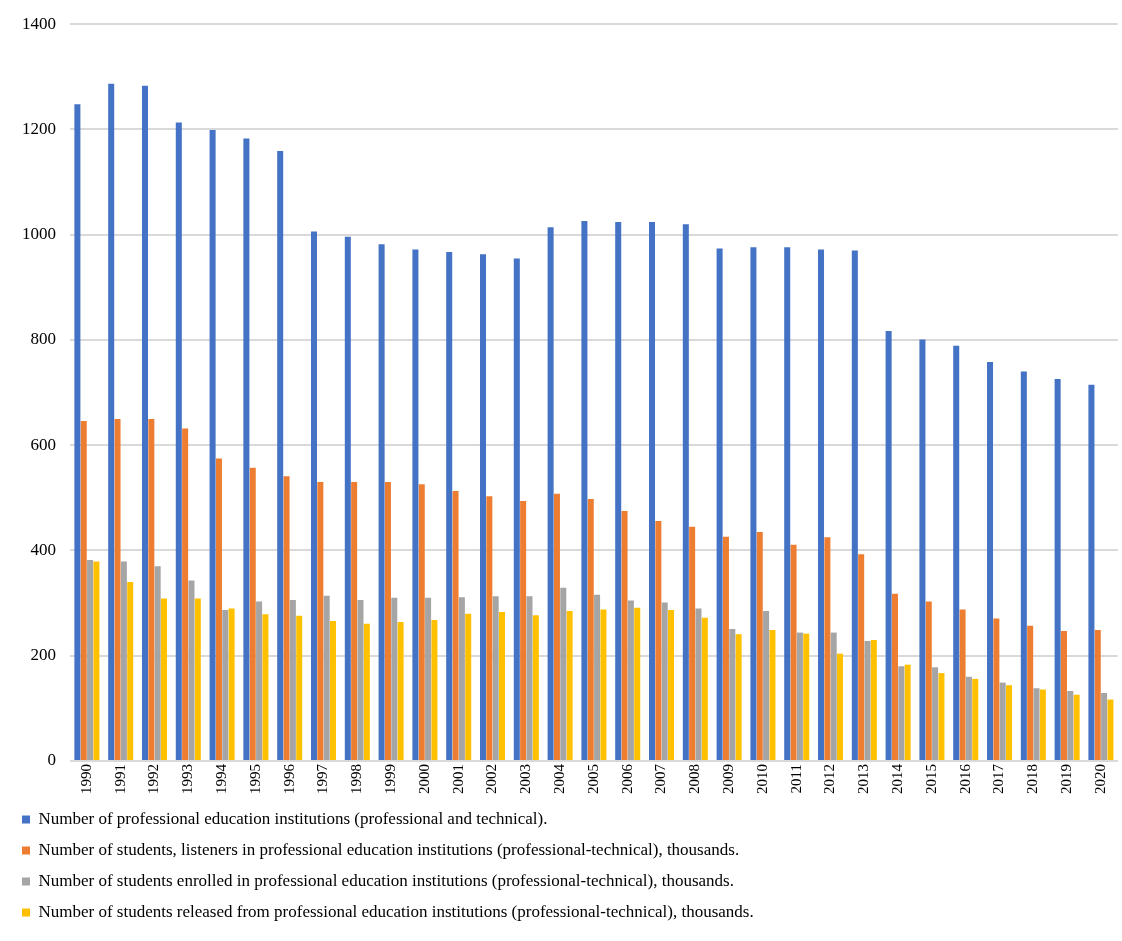 The width and height of the screenshot is (1122, 941). Describe the element at coordinates (322, 778) in the screenshot. I see `x-tick-label: 1997` at that location.